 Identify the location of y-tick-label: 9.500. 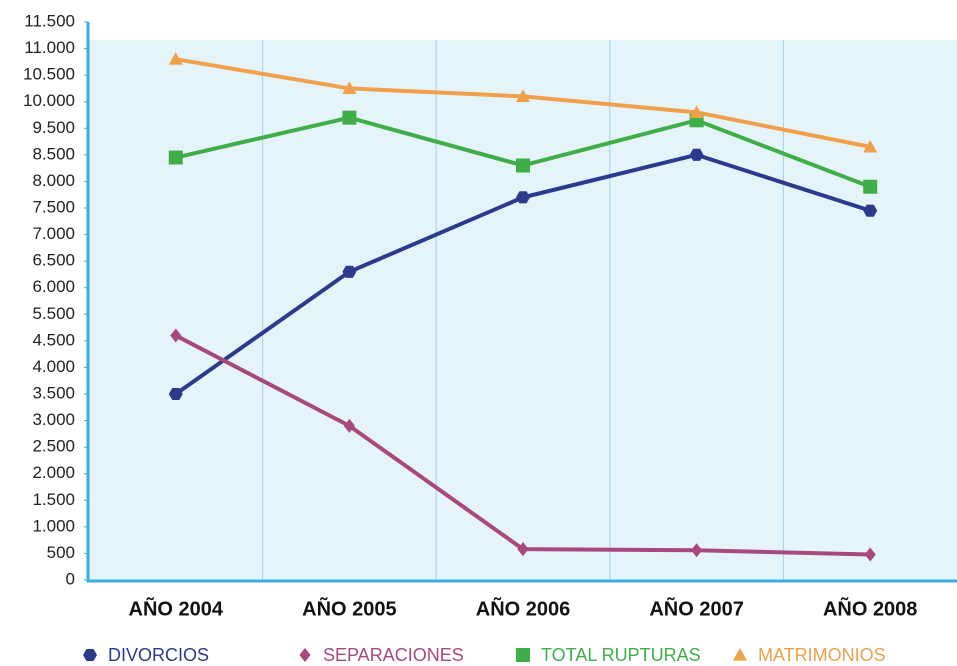
(53, 127).